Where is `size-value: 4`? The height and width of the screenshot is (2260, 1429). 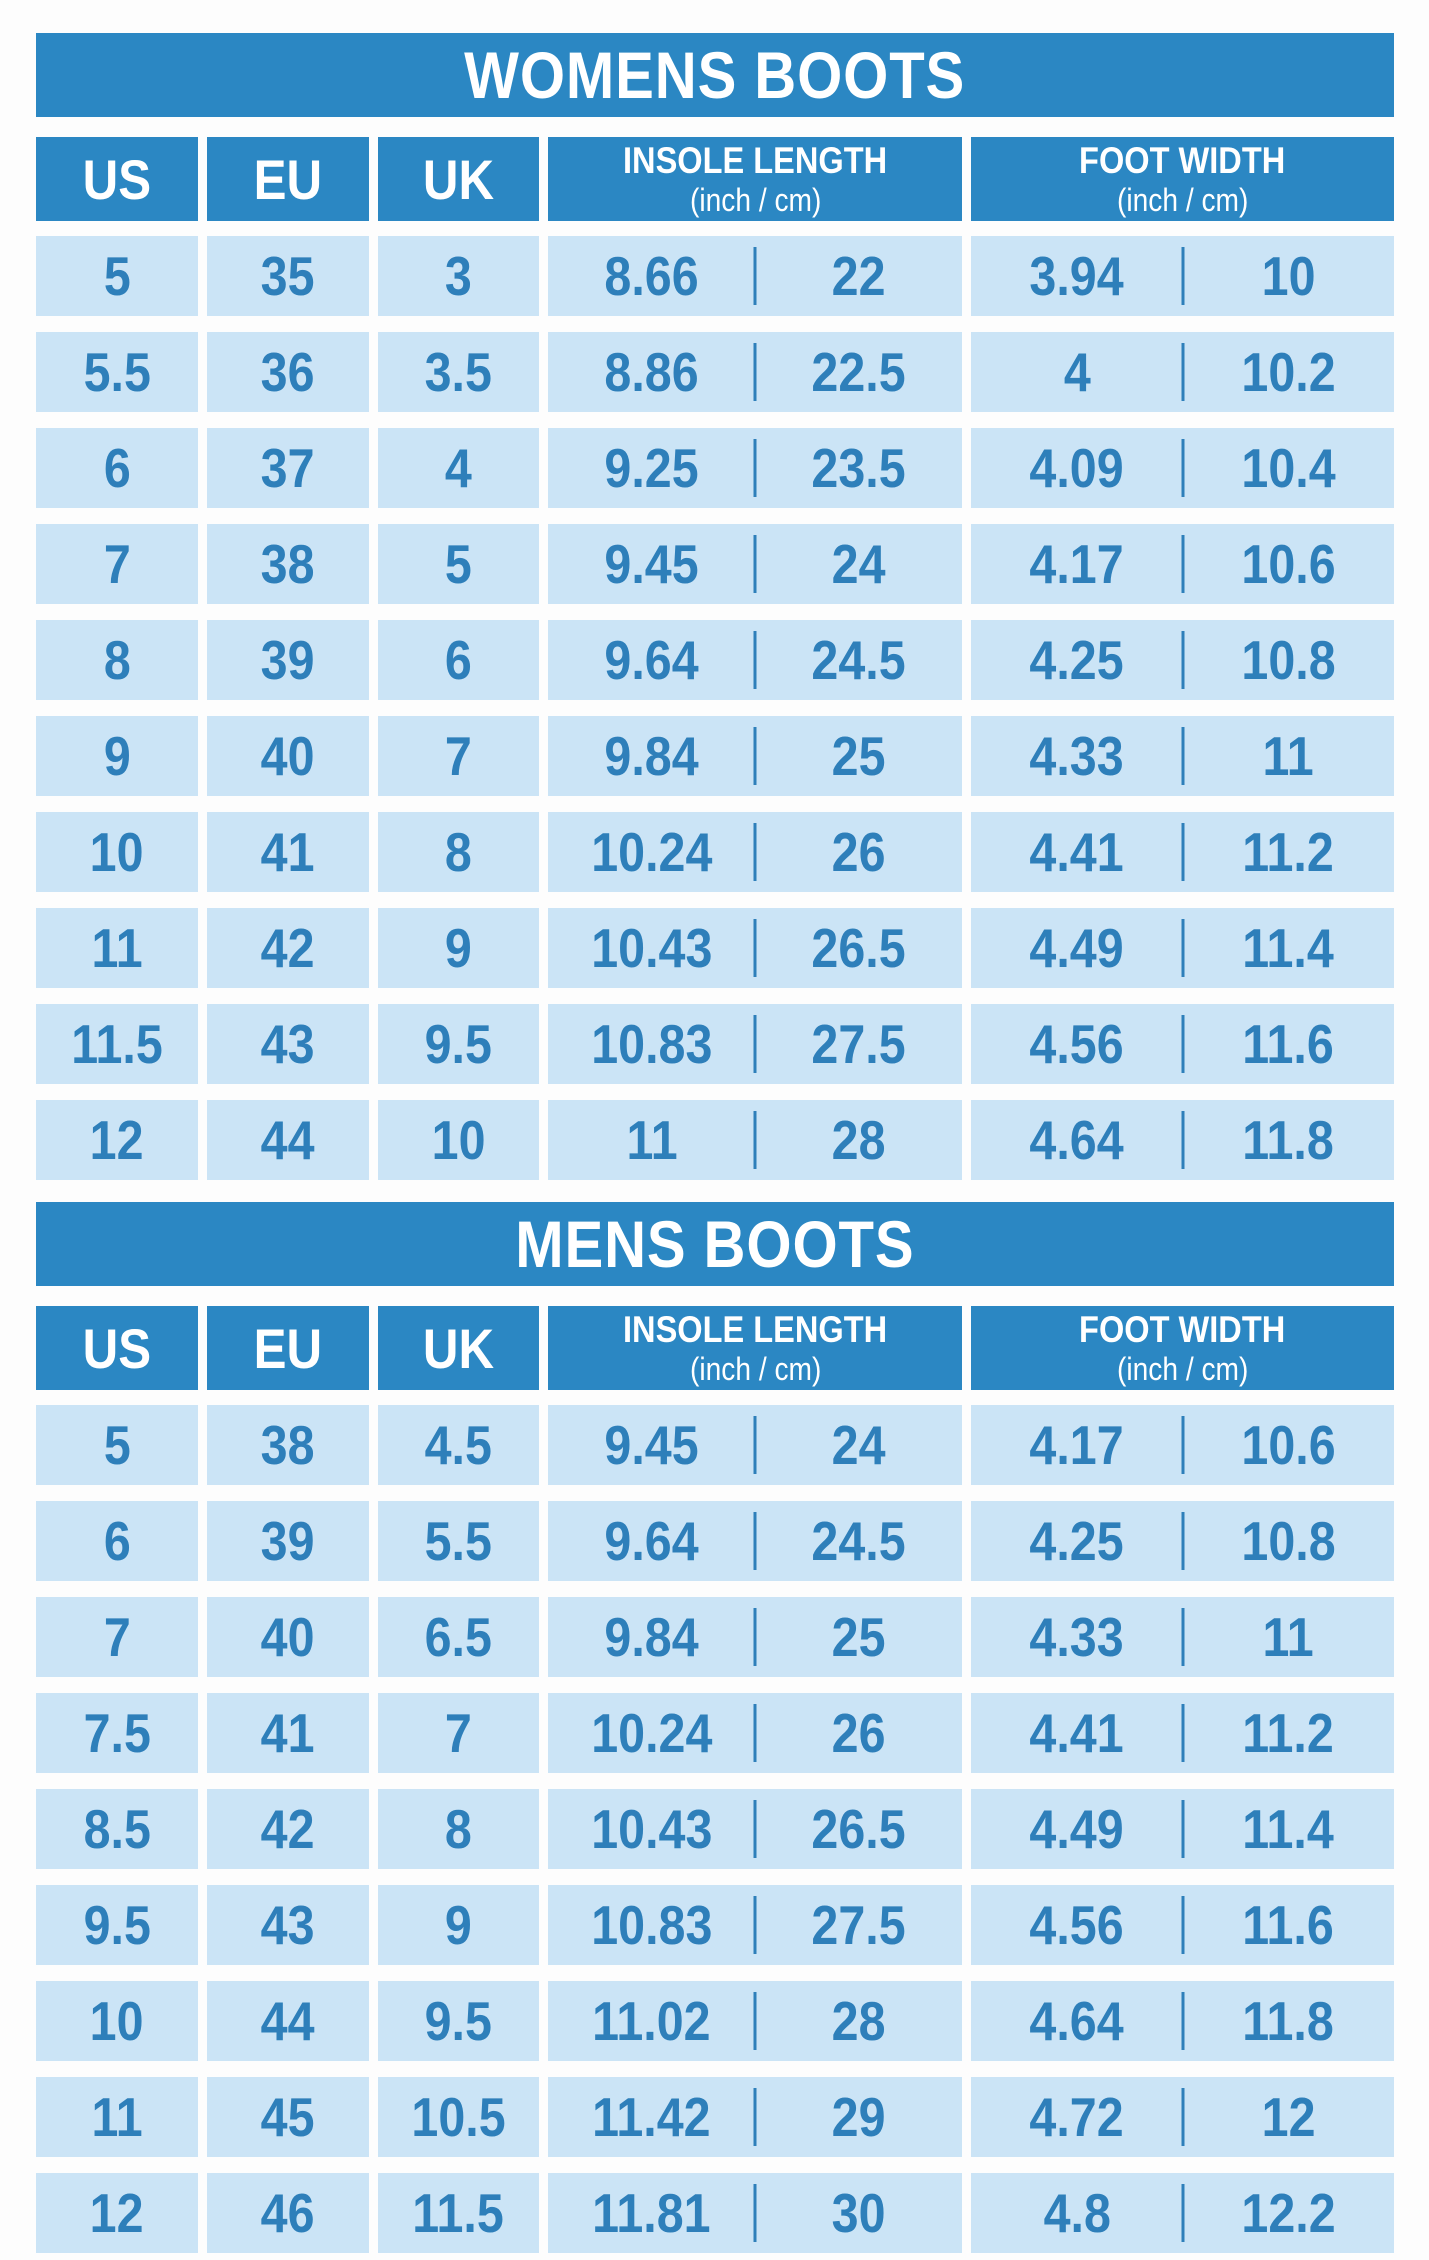
size-value: 4 is located at coordinates (458, 468).